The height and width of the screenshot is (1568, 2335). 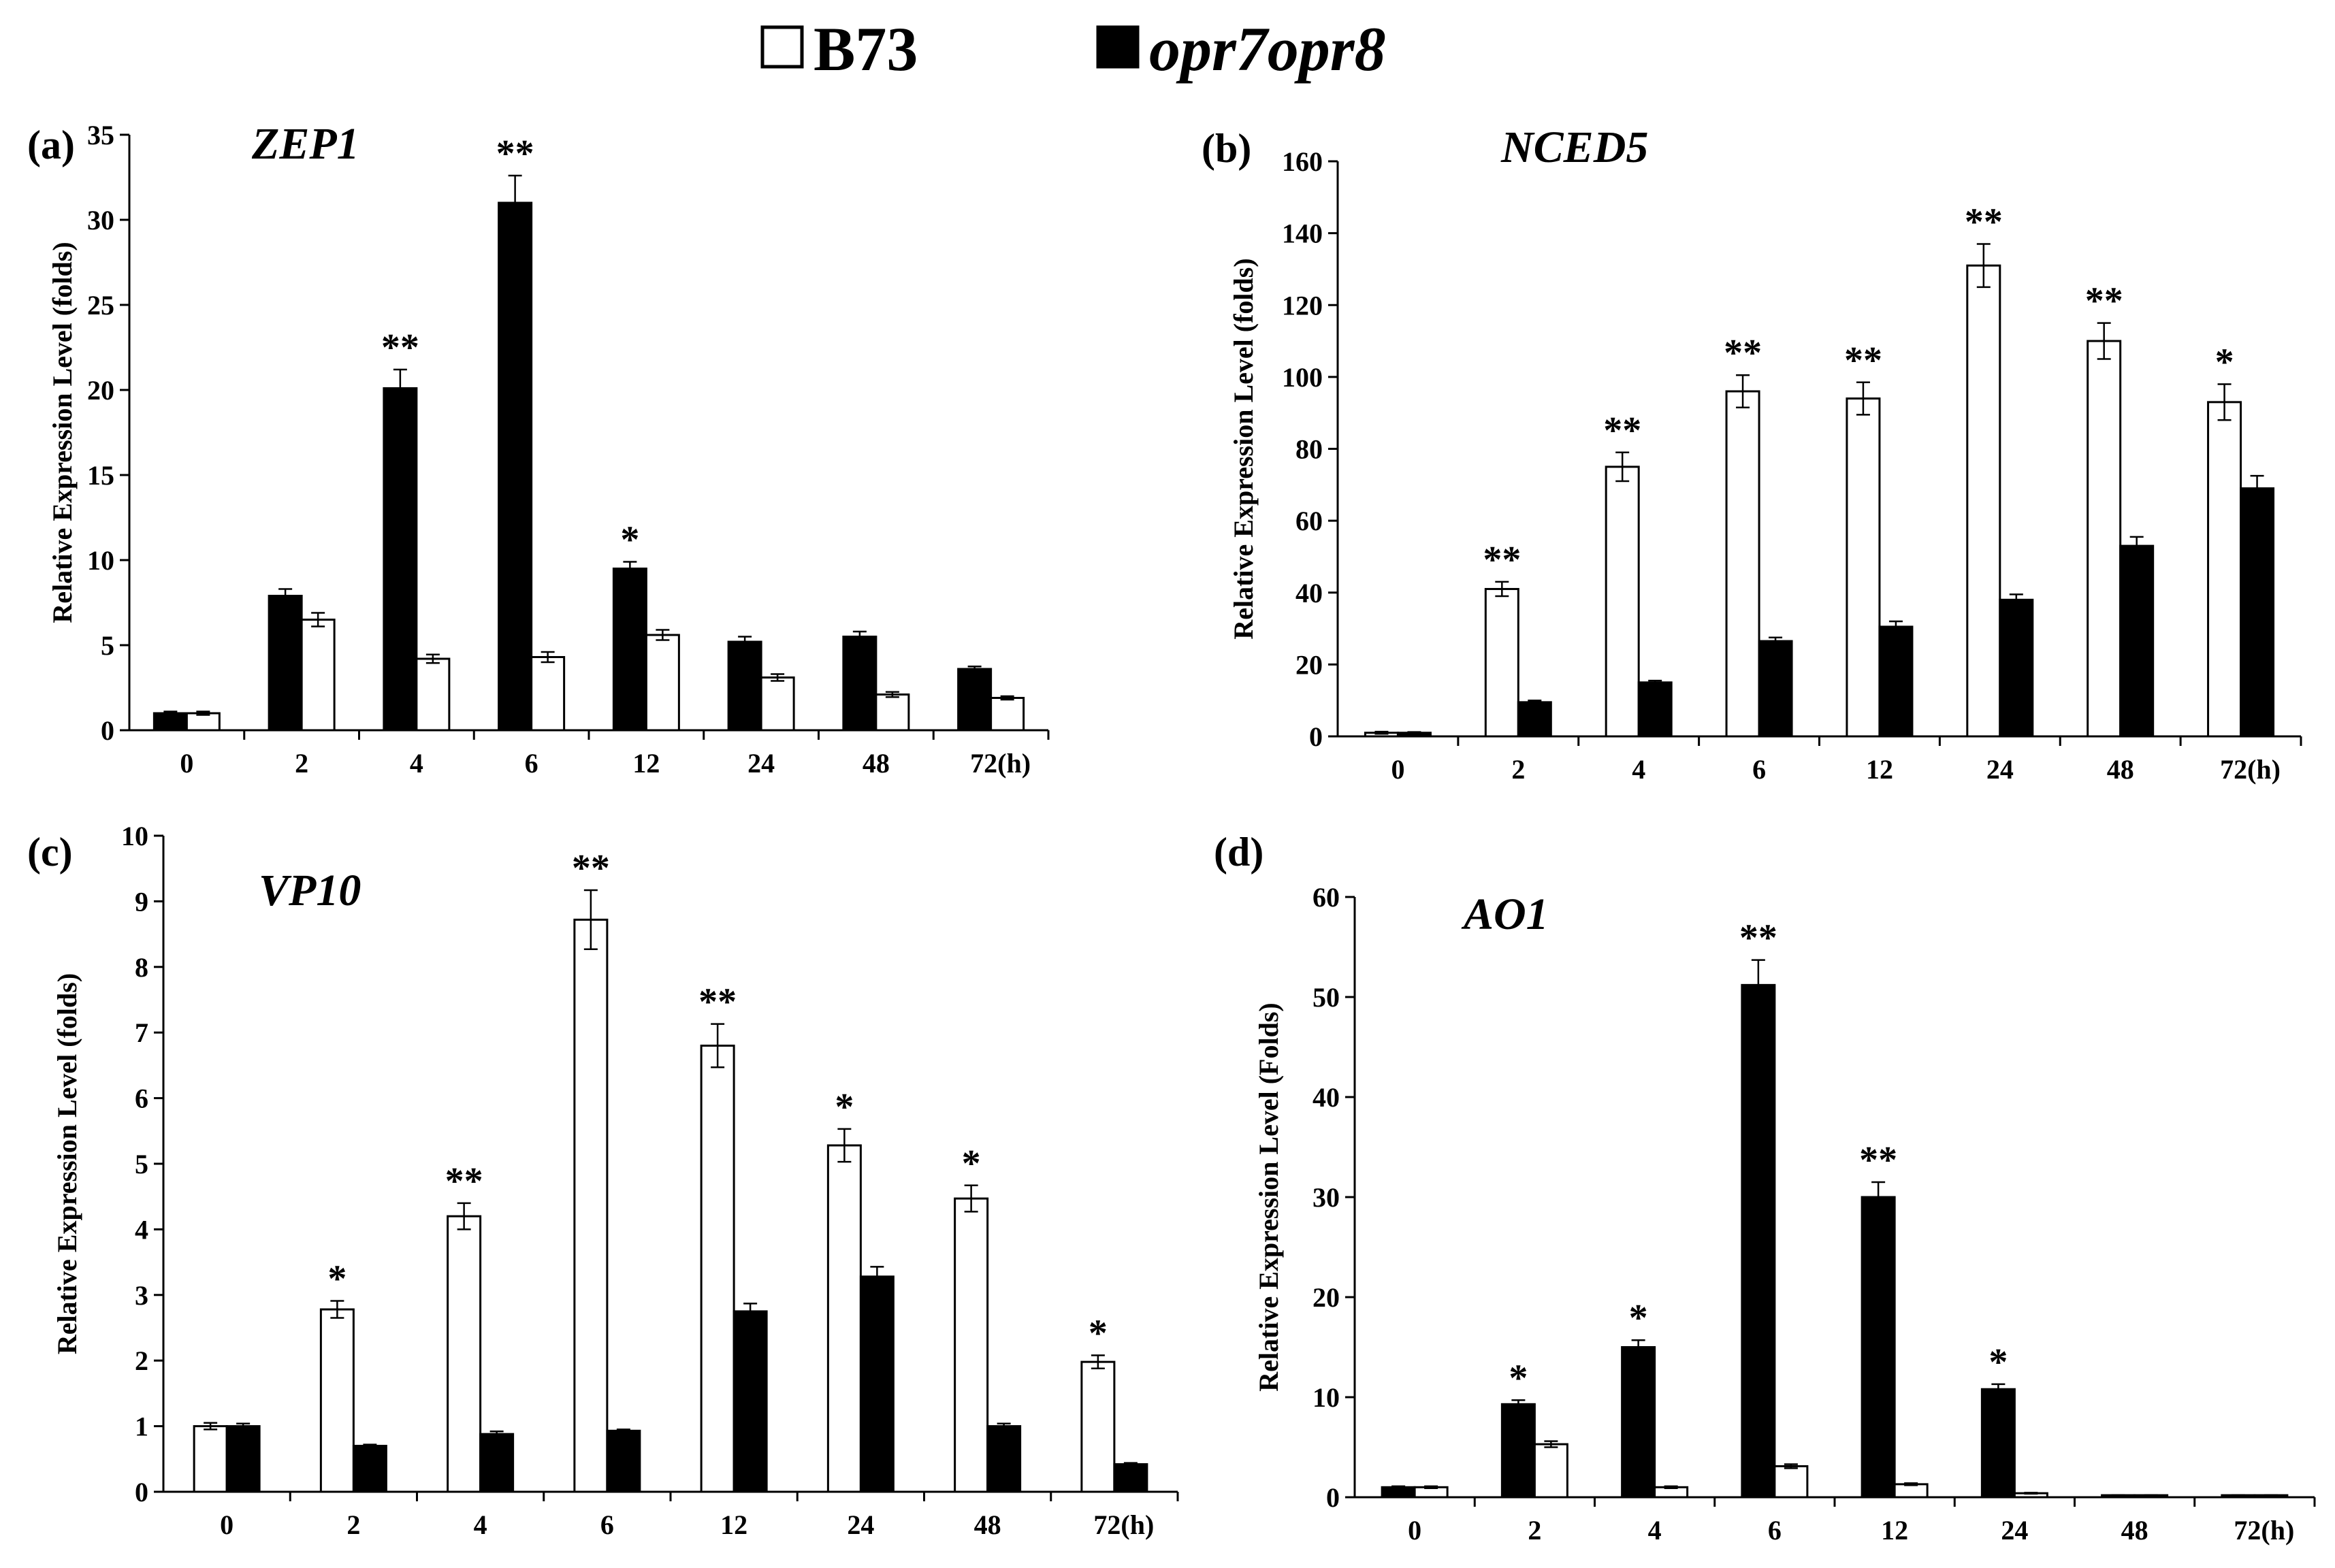 I want to click on y-tick-label: 7, so click(x=141, y=1032).